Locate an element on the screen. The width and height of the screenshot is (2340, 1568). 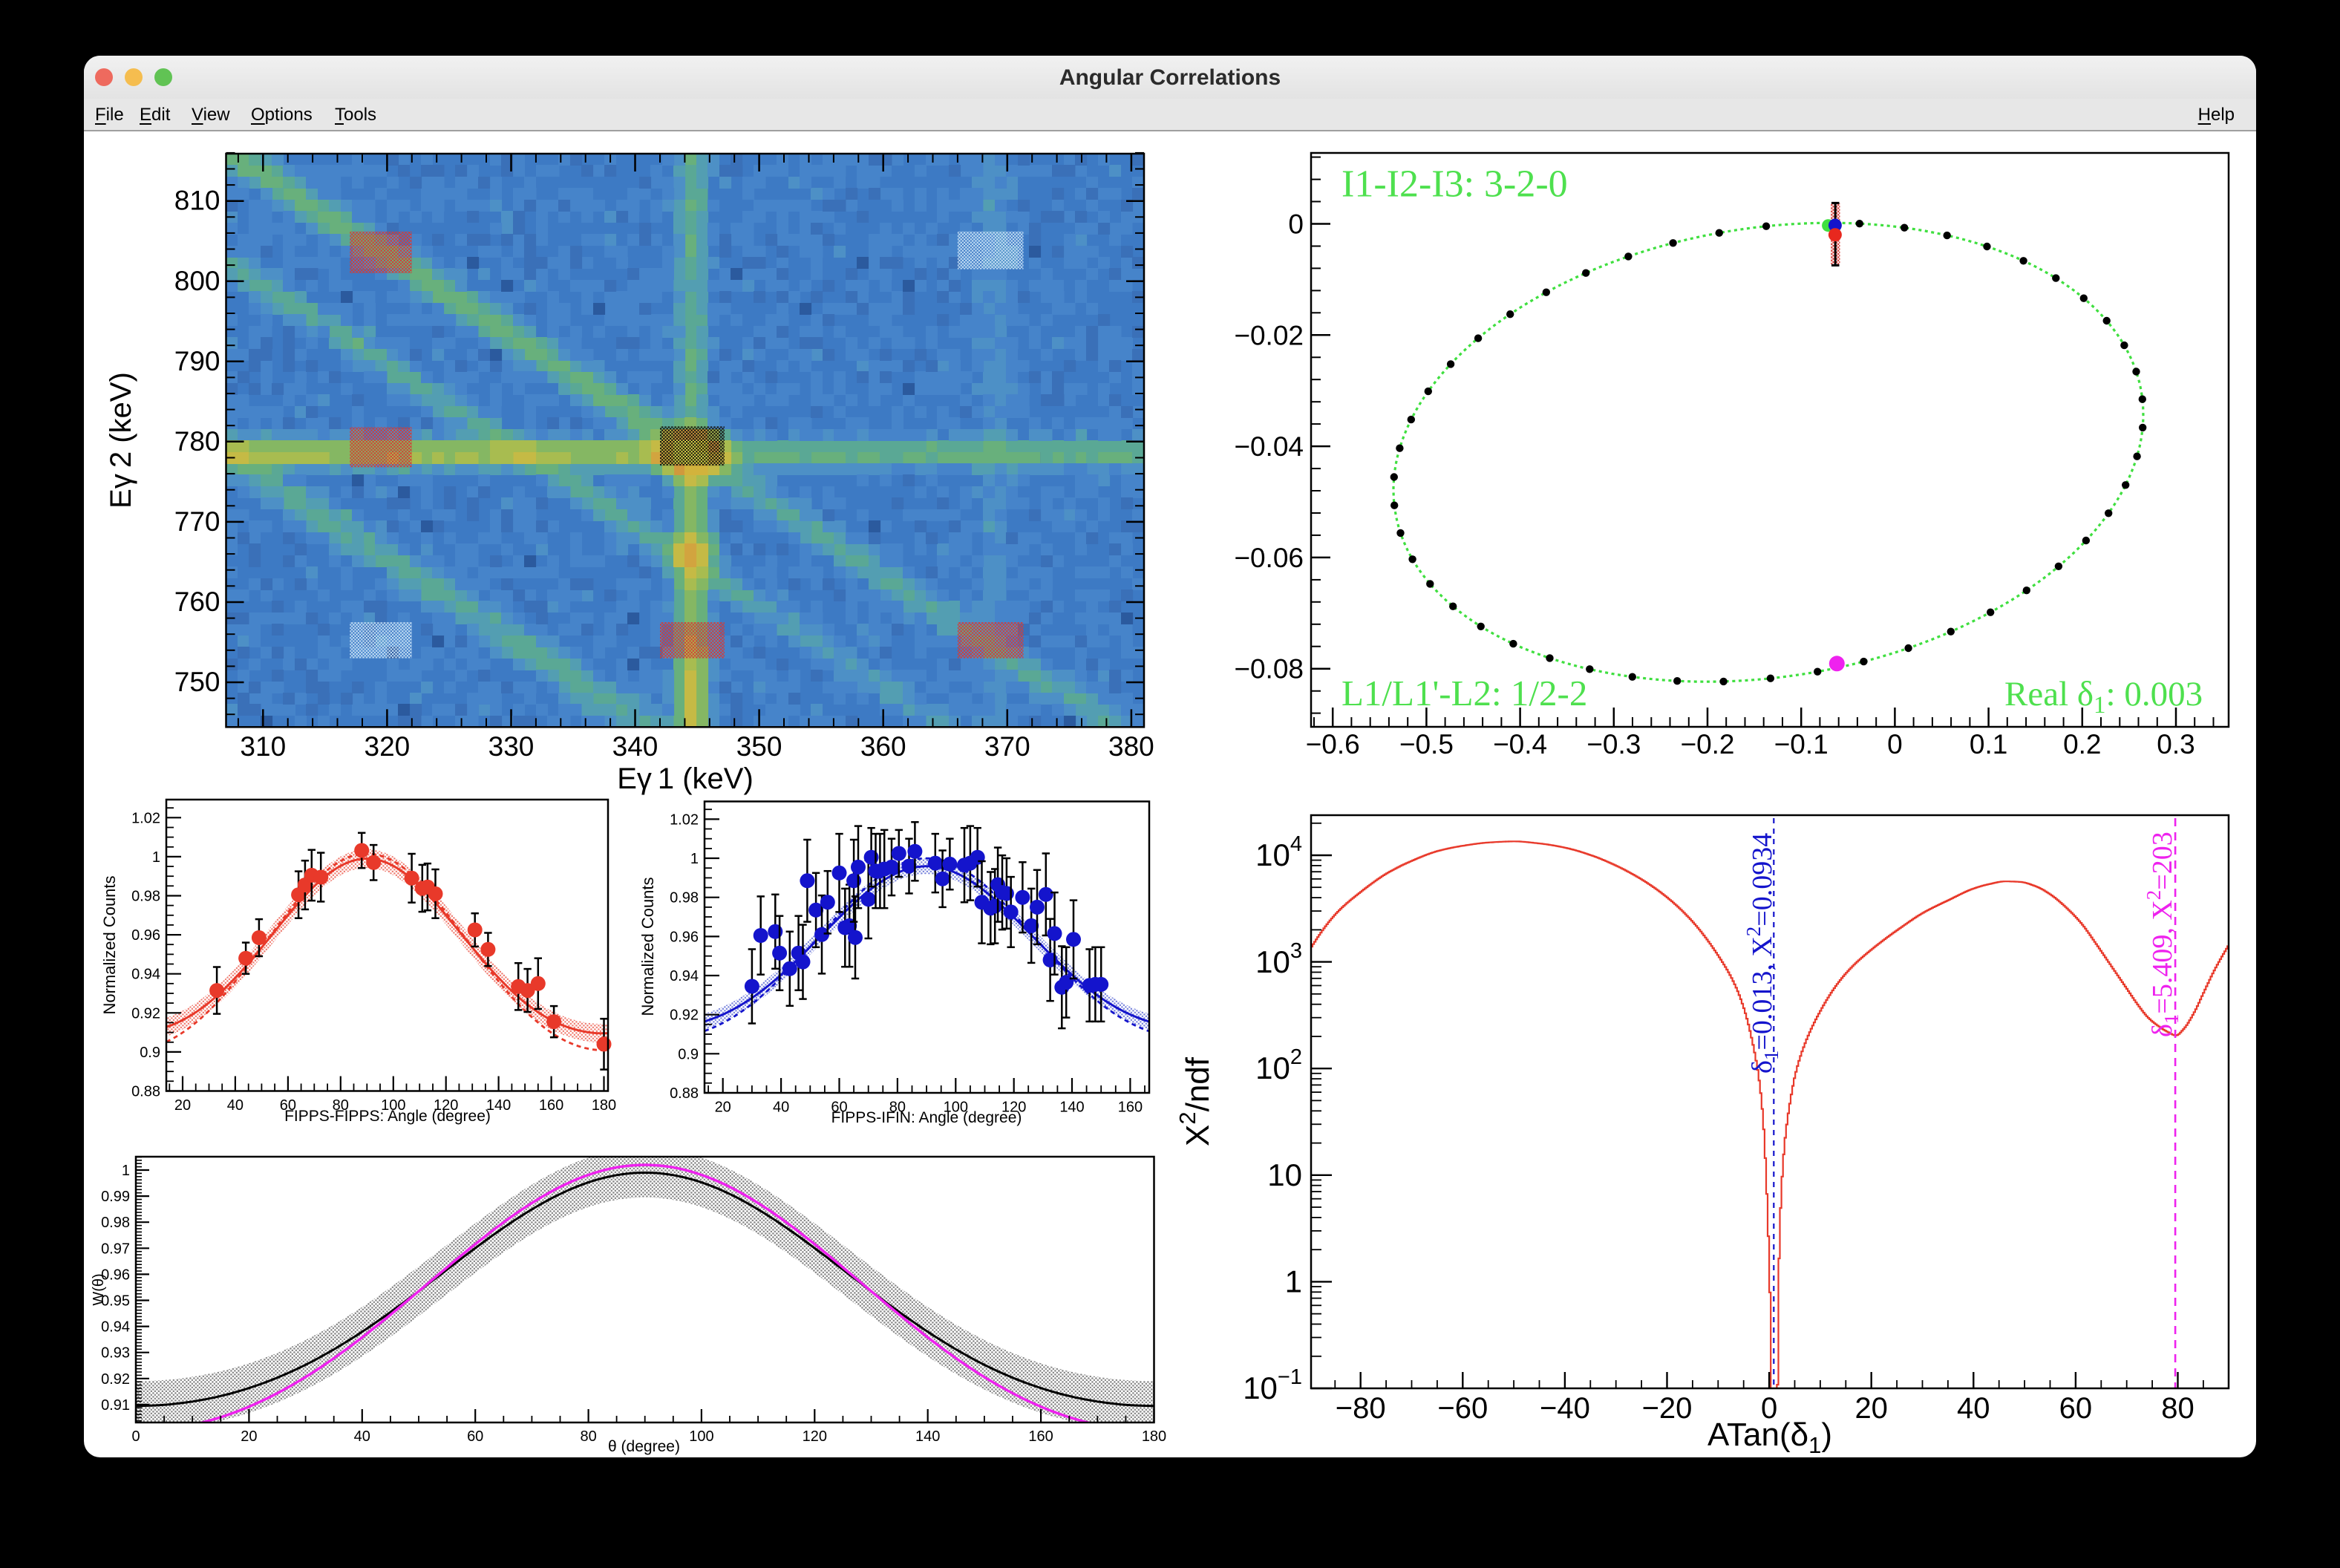
svg-text: Eγ 2 (keV) is located at coordinates (121, 440).